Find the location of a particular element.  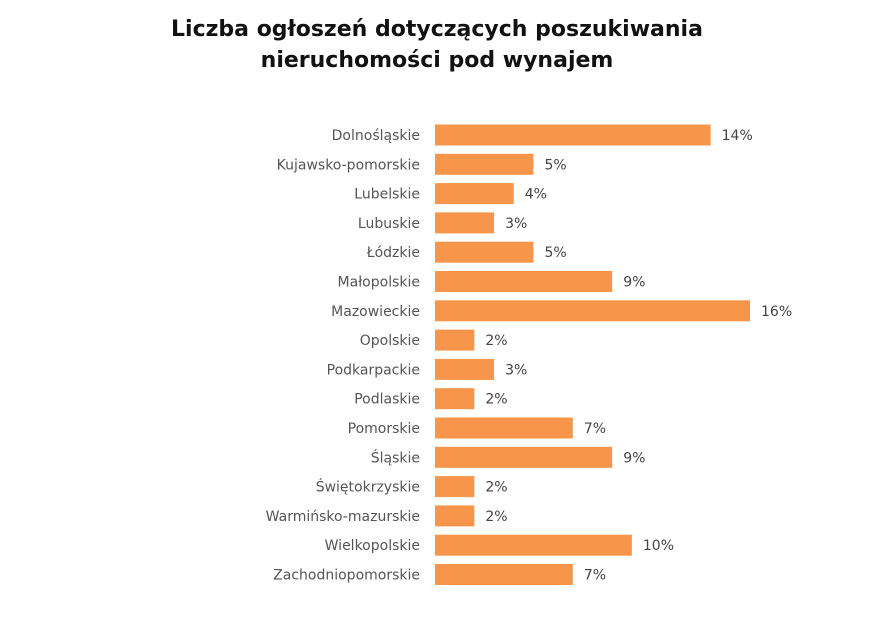

value-label: 16% is located at coordinates (776, 312).